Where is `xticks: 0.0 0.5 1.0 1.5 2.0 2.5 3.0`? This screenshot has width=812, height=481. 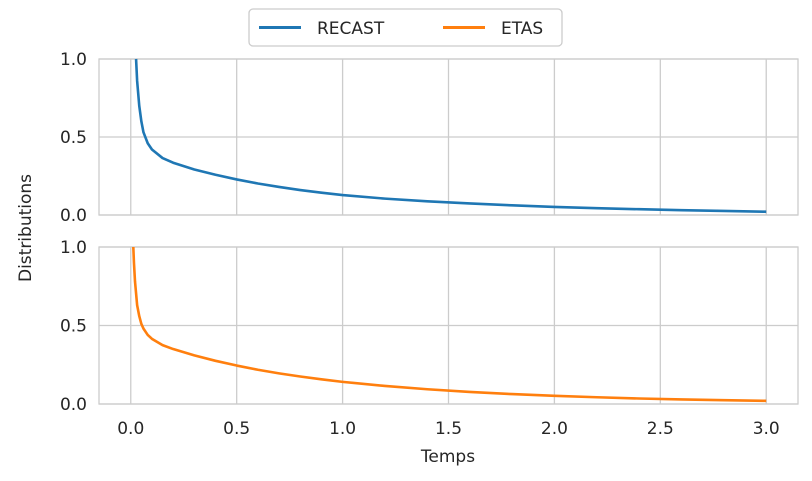 xticks: 0.0 0.5 1.0 1.5 2.0 2.5 3.0 is located at coordinates (448, 429).